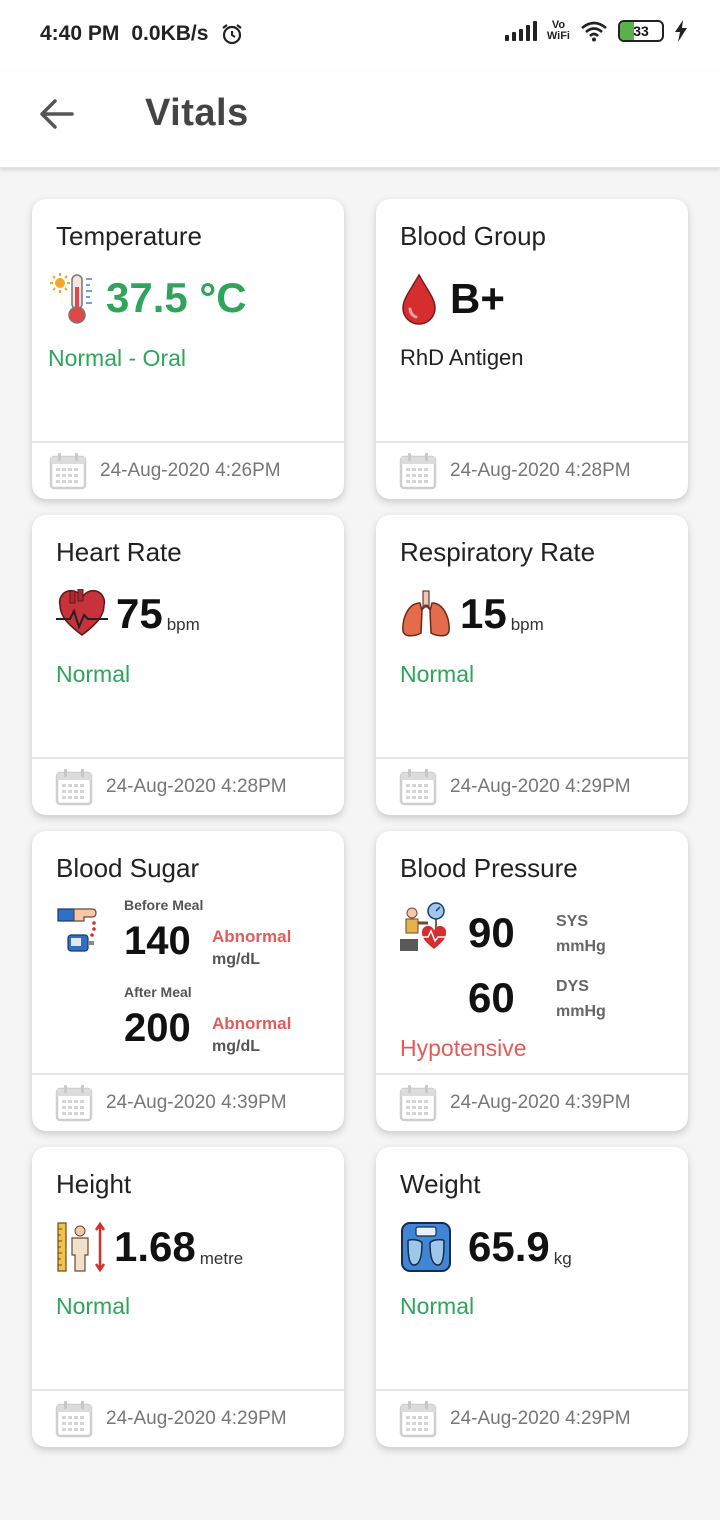  I want to click on blood-group-value: B+, so click(477, 298).